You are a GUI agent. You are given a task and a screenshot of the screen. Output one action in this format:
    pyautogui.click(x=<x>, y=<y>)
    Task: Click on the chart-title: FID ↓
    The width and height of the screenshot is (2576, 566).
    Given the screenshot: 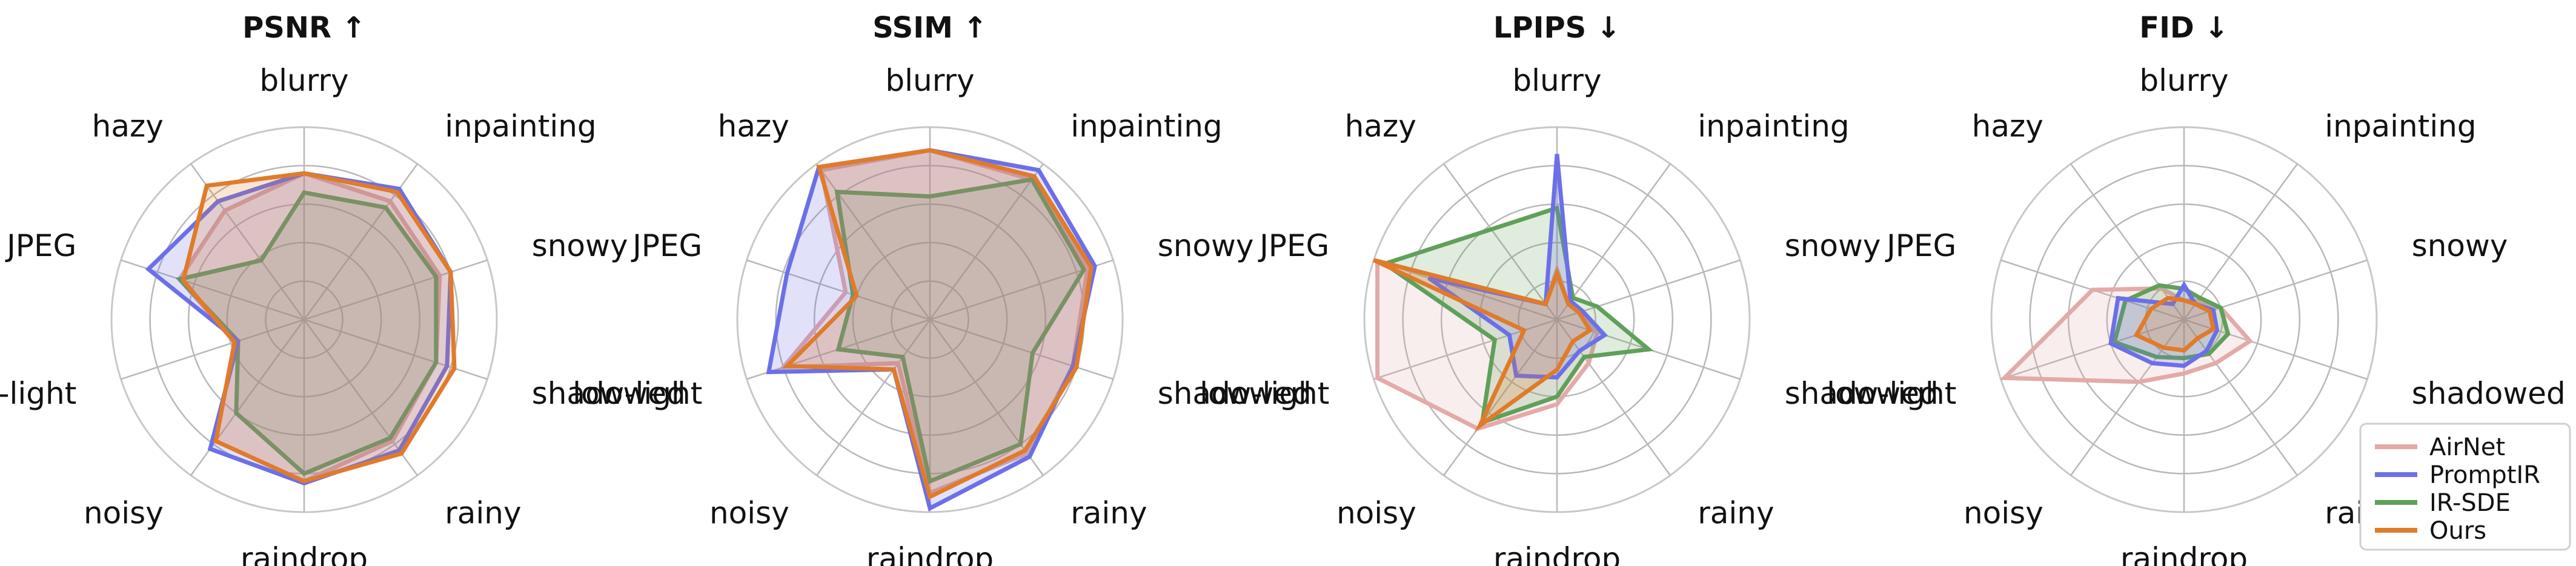 What is the action you would take?
    pyautogui.click(x=2183, y=28)
    